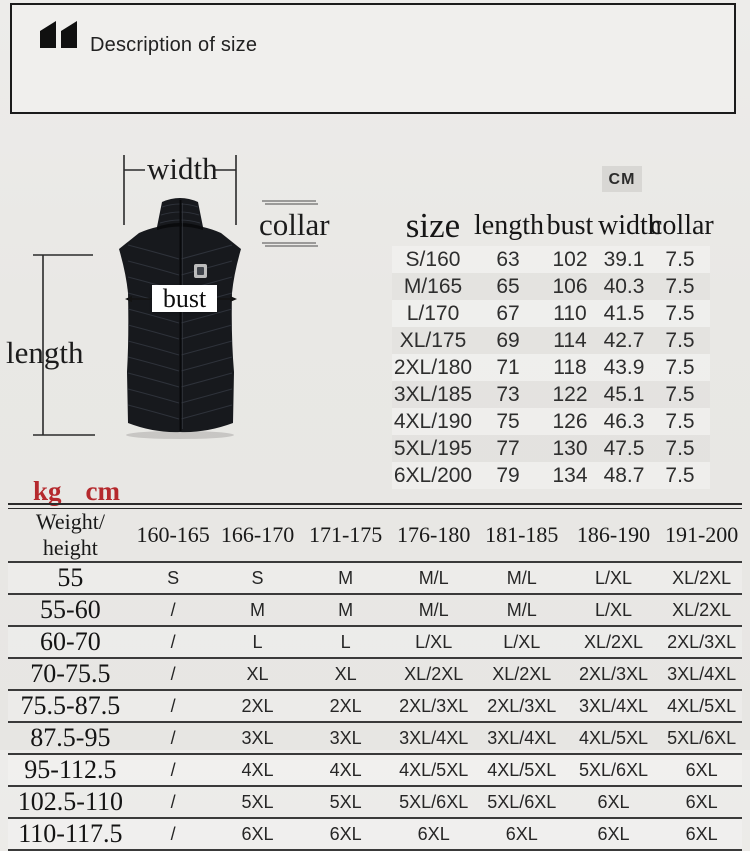 The height and width of the screenshot is (851, 750). Describe the element at coordinates (570, 367) in the screenshot. I see `table-cell: 118` at that location.